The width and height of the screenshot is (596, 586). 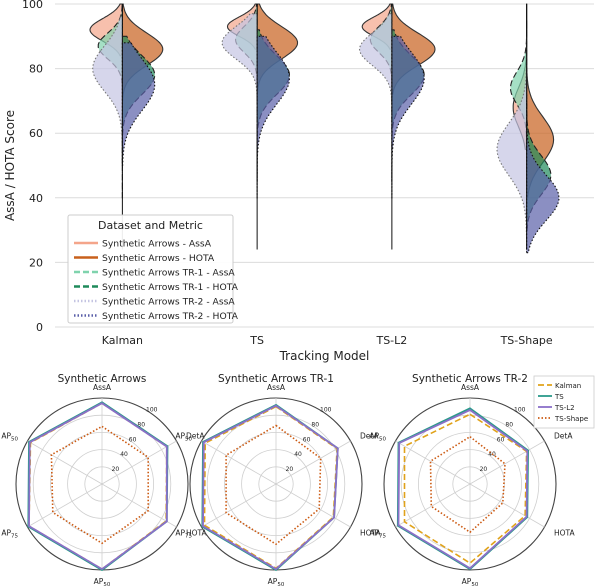 I want to click on x-tick-label: Kalman, so click(x=122, y=340).